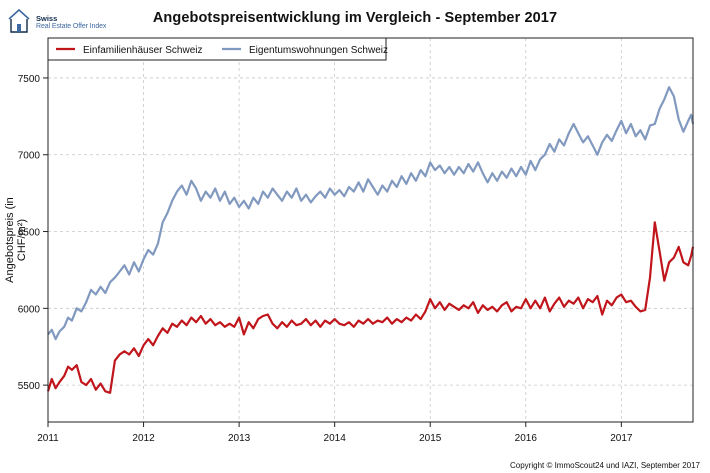 The image size is (710, 473). I want to click on y-axis: 5500 6000 6500 7000 7500, so click(33, 233).